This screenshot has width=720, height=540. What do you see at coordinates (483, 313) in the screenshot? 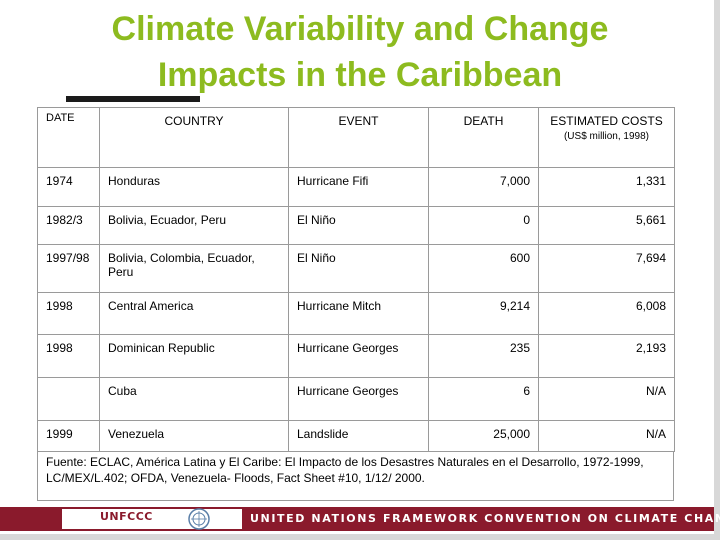
I see `cell-death: 9,214` at bounding box center [483, 313].